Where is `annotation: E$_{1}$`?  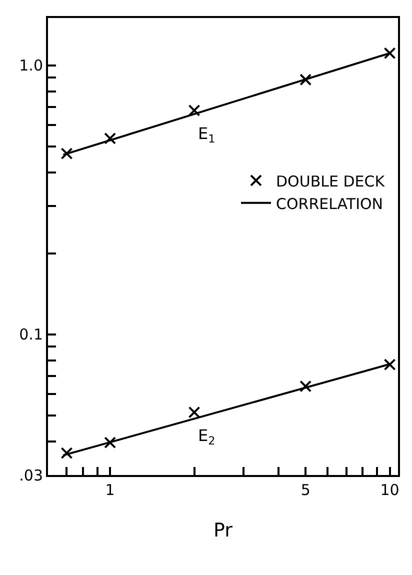 annotation: E$_{1}$ is located at coordinates (207, 135).